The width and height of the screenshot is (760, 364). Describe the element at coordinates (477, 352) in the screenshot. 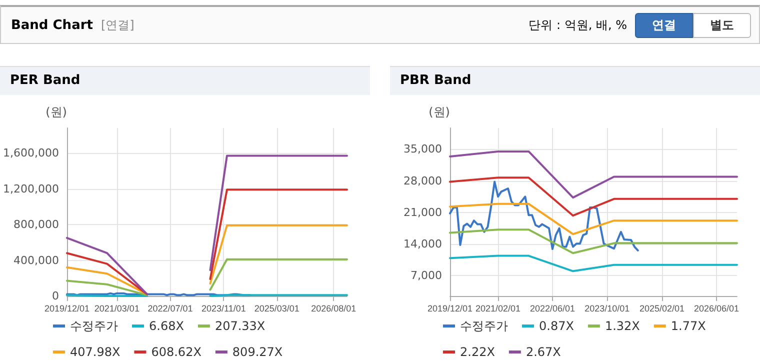

I see `legend-label: 2.22X` at that location.